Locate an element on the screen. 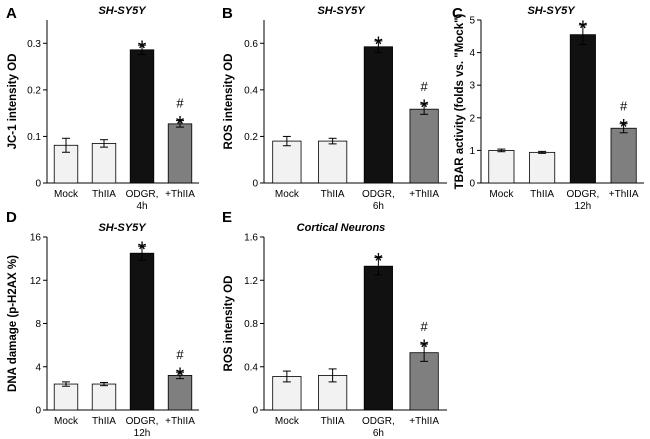 The height and width of the screenshot is (439, 650). y-axis-label: TBAR activity (folds vs. "Mock") is located at coordinates (460, 101).